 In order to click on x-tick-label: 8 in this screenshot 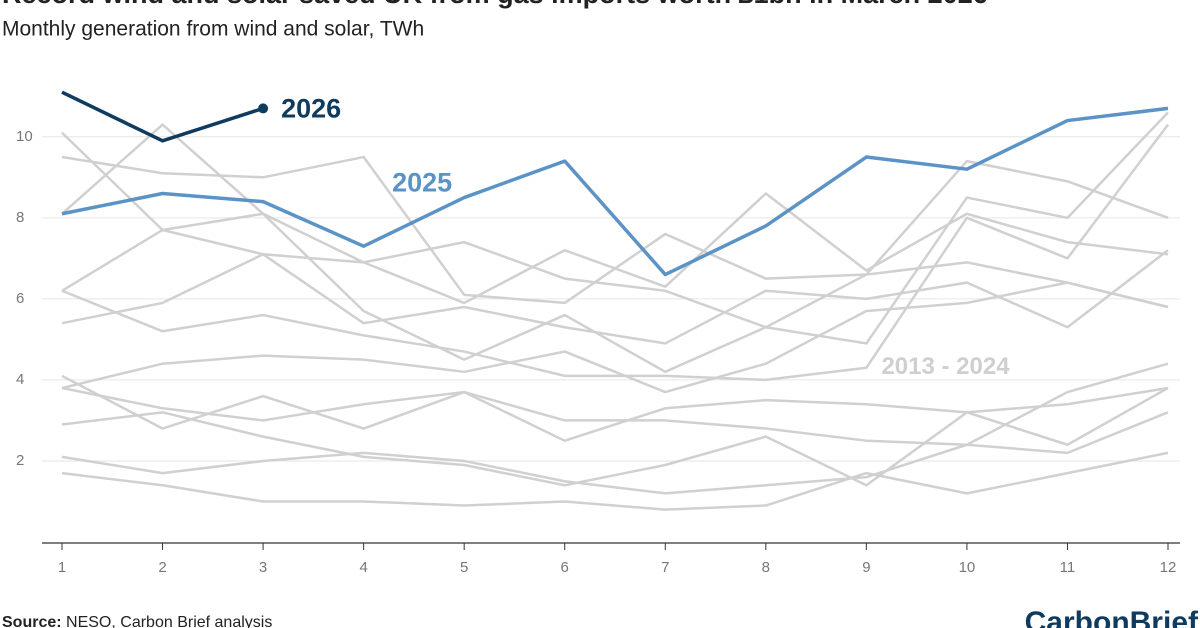, I will do `click(766, 567)`.